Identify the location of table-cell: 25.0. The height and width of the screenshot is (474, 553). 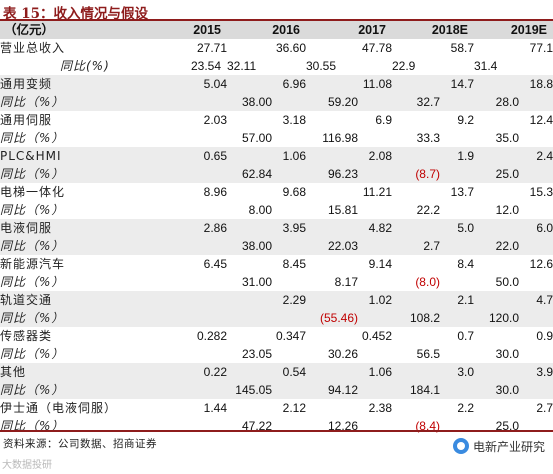
(513, 174).